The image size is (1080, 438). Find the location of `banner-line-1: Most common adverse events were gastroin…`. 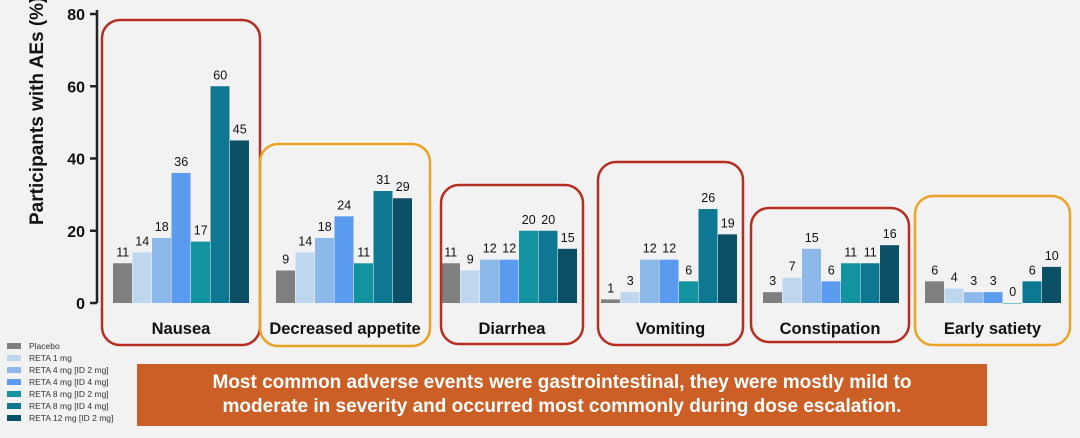

banner-line-1: Most common adverse events were gastroin… is located at coordinates (562, 382).